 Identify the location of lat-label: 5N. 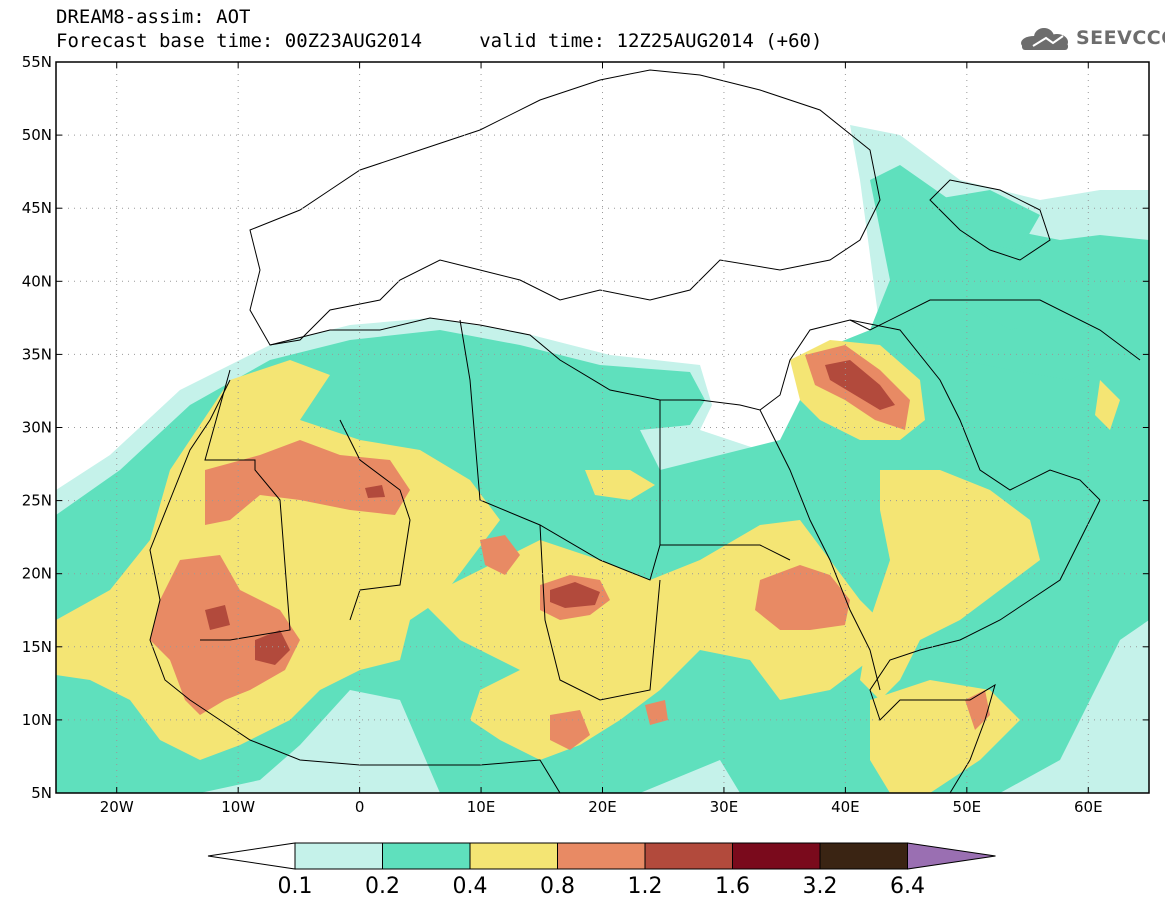
(41, 793).